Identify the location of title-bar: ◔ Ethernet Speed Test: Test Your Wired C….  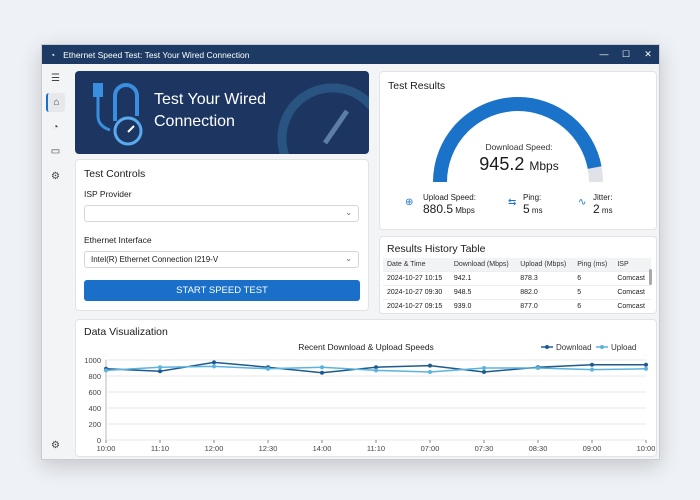
(350, 54).